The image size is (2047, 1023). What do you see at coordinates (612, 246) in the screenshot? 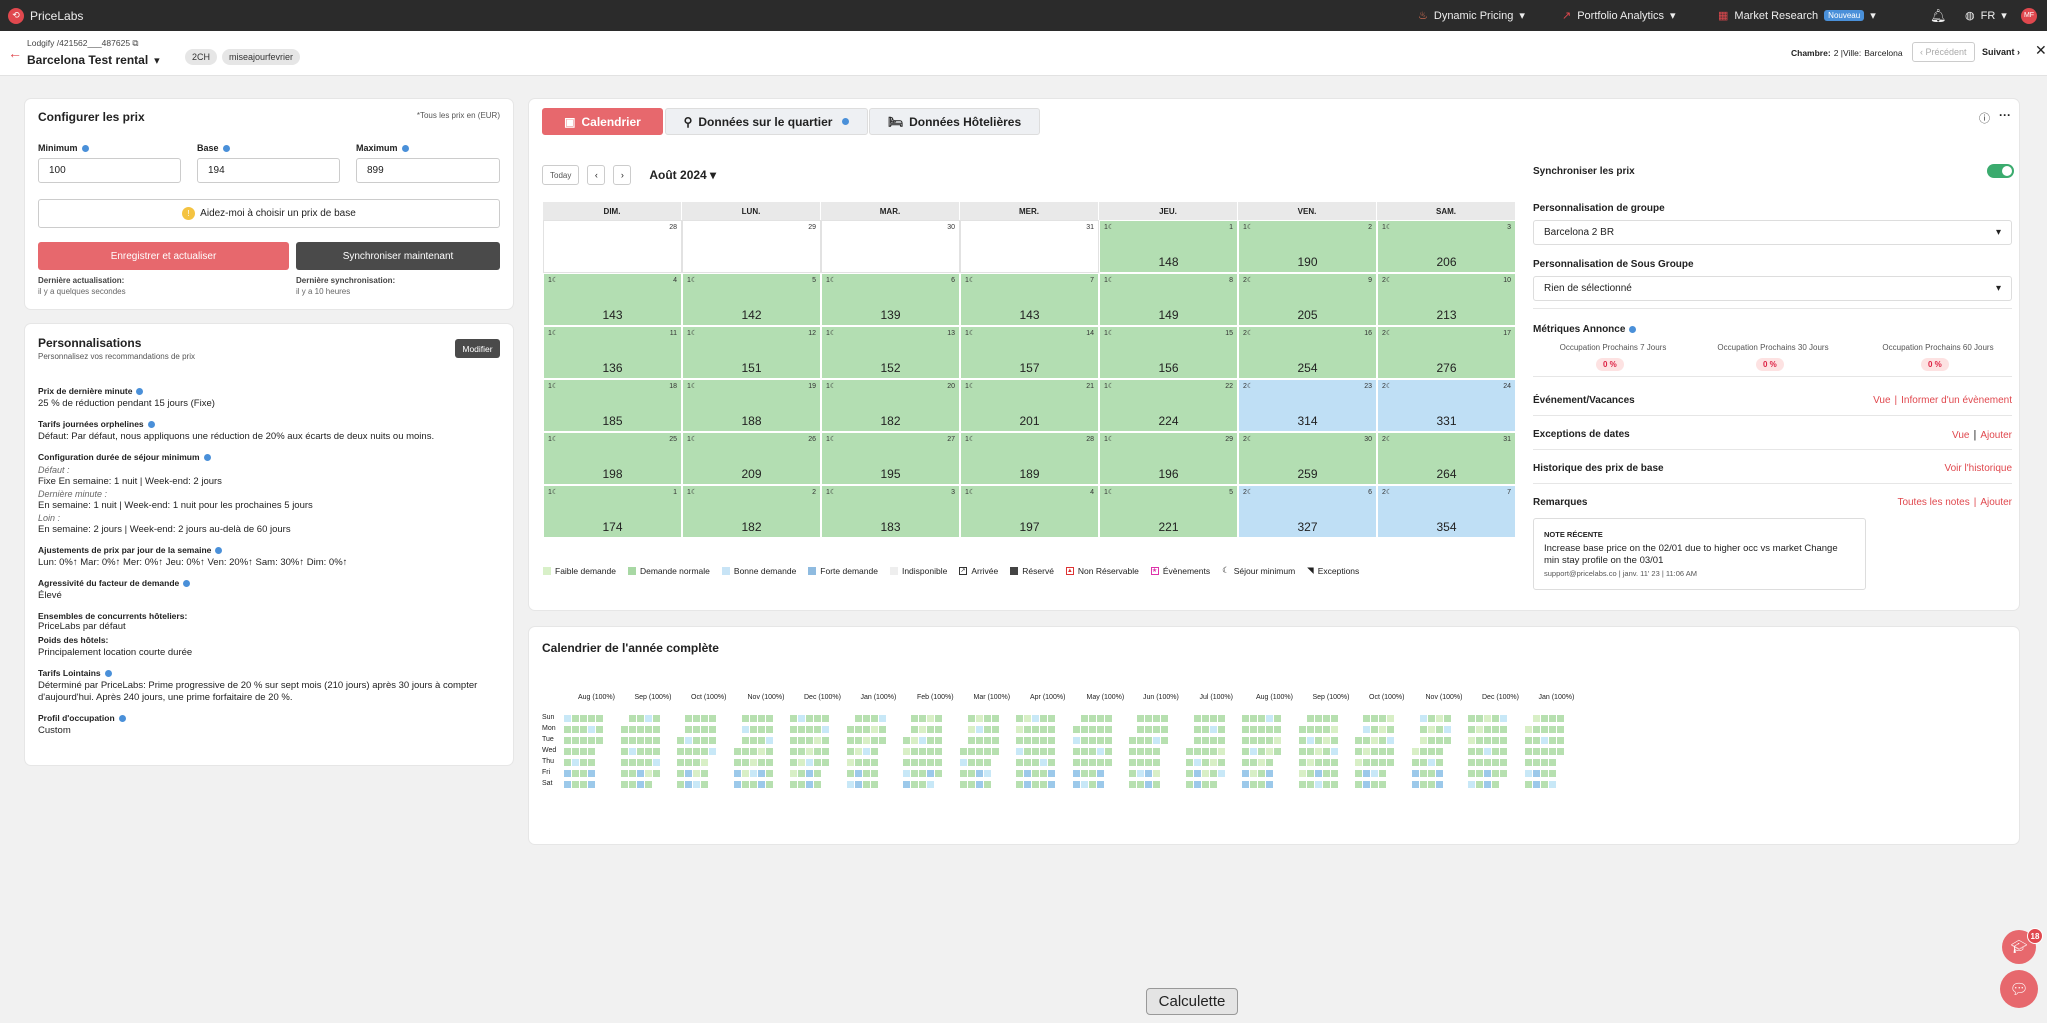
I see `day-cell: 28` at bounding box center [612, 246].